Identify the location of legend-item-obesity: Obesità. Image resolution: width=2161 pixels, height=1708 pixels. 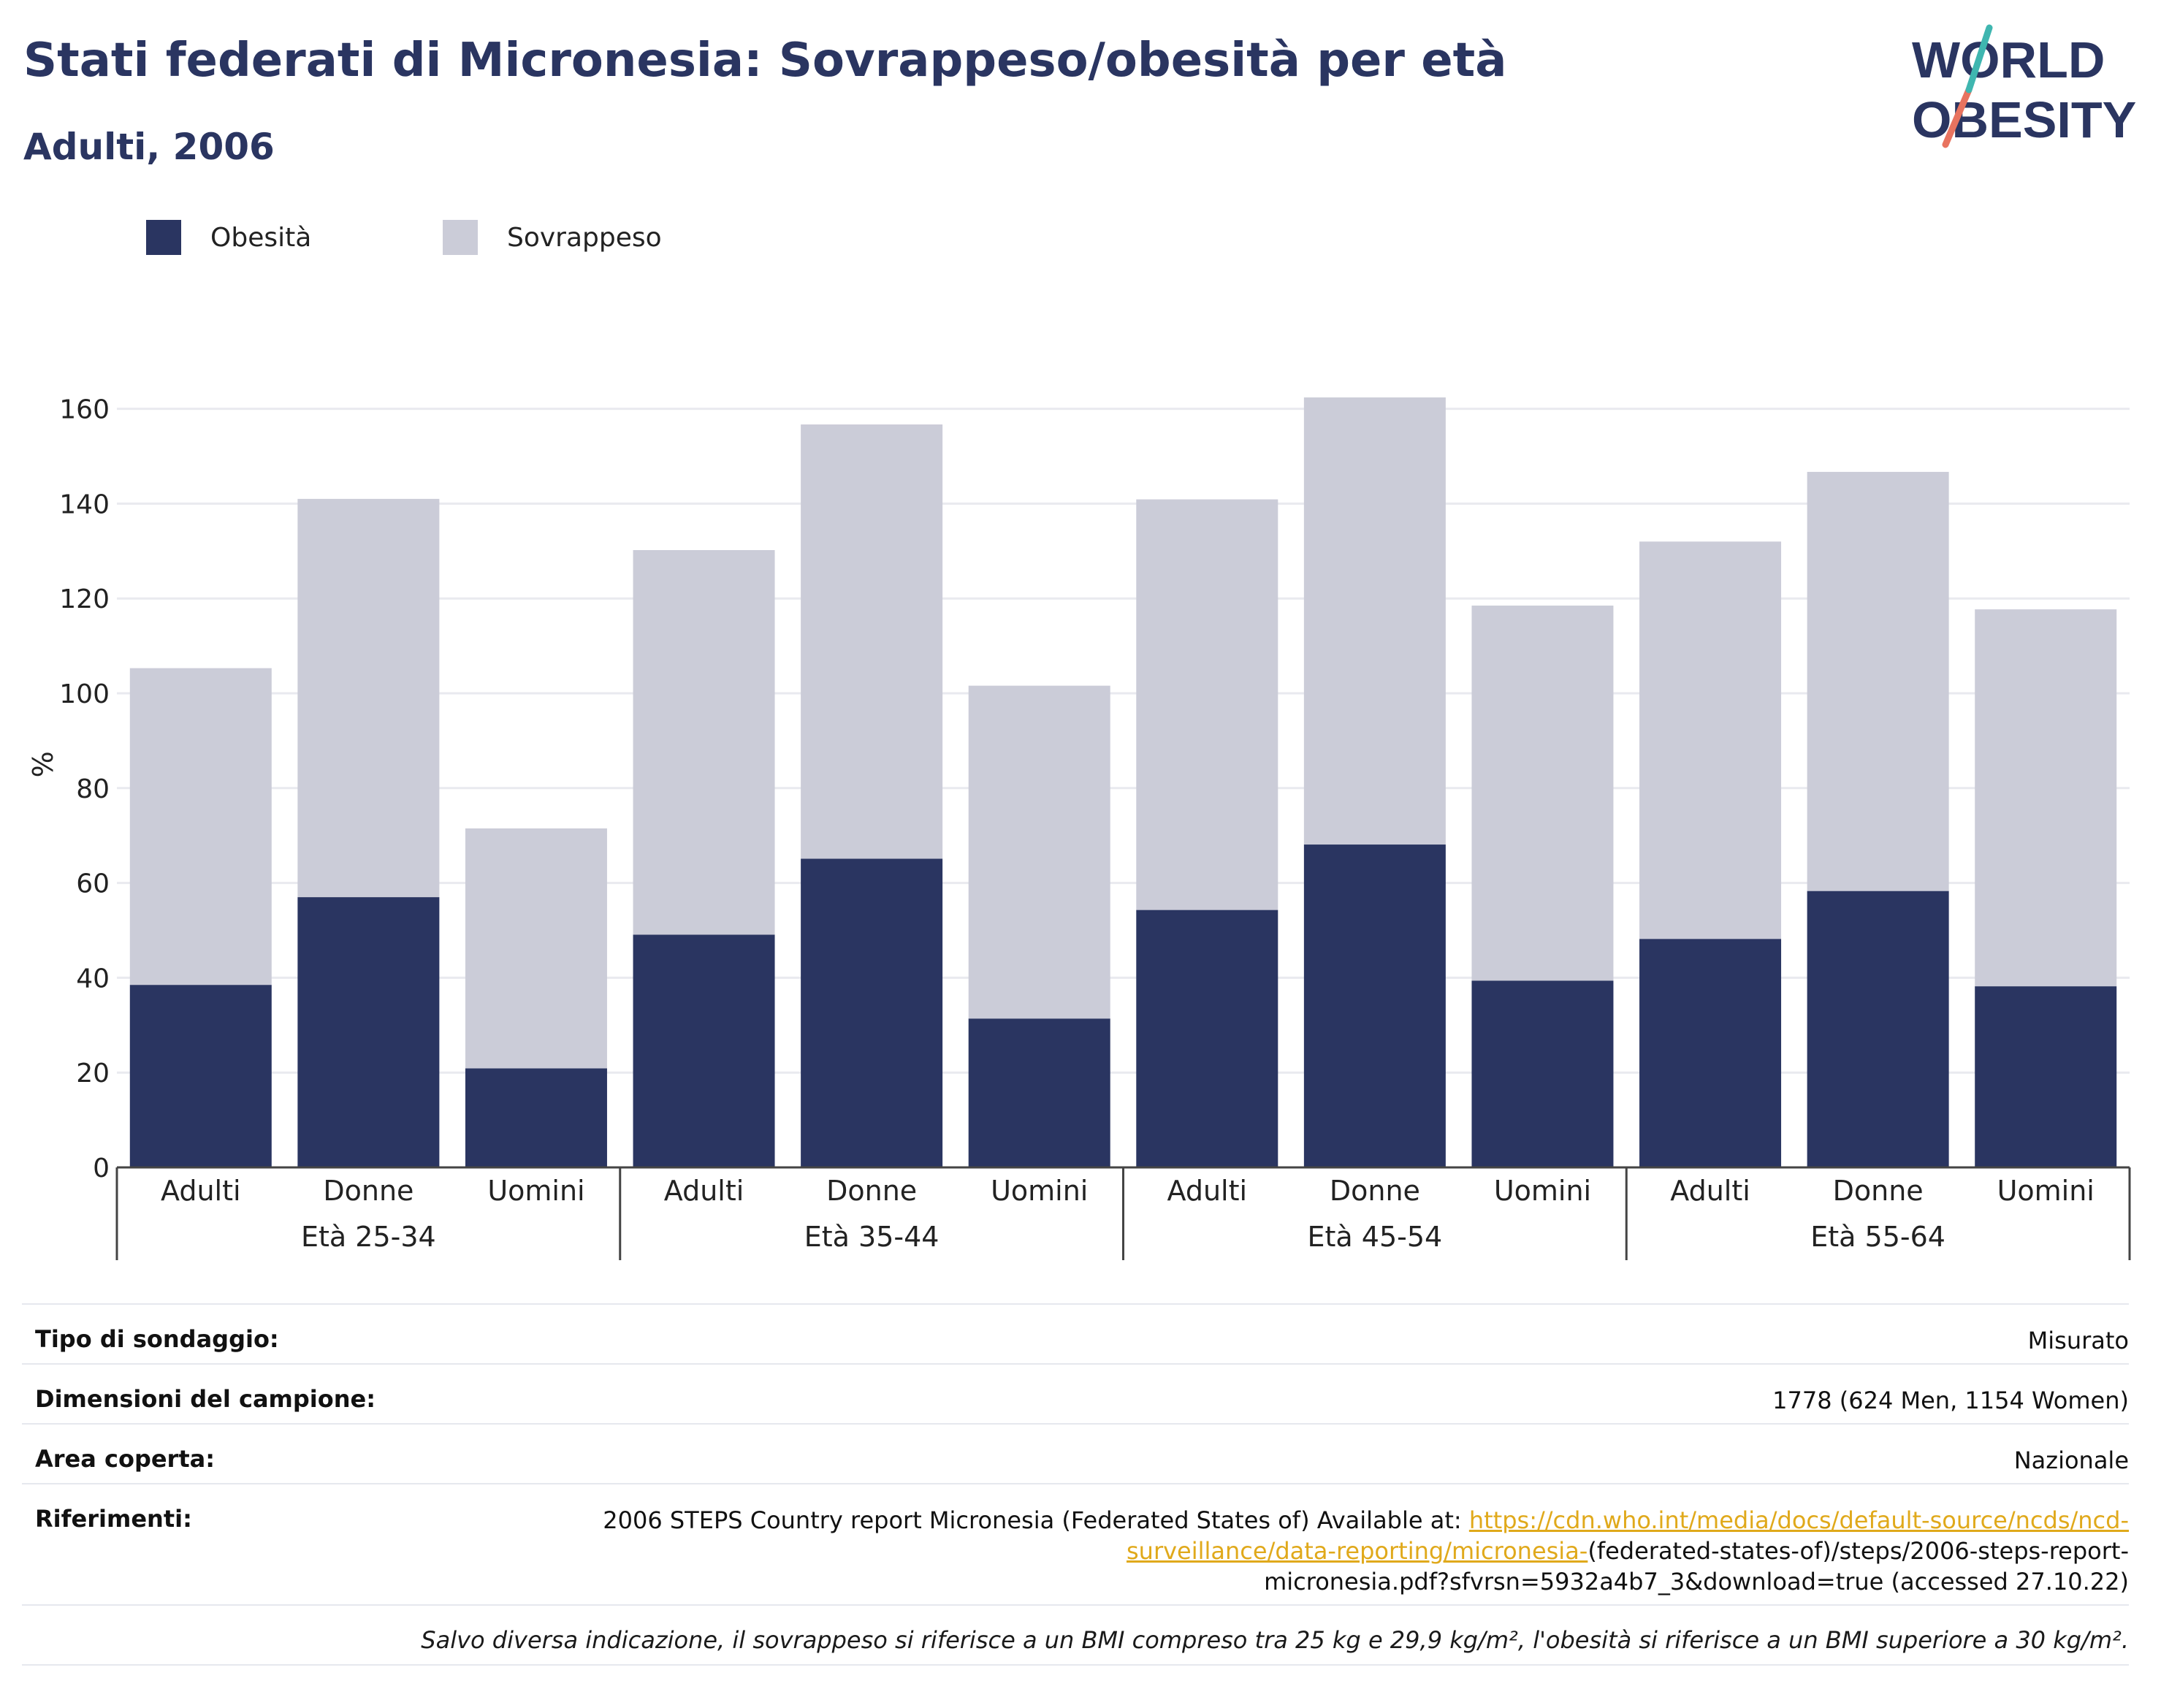
(228, 238).